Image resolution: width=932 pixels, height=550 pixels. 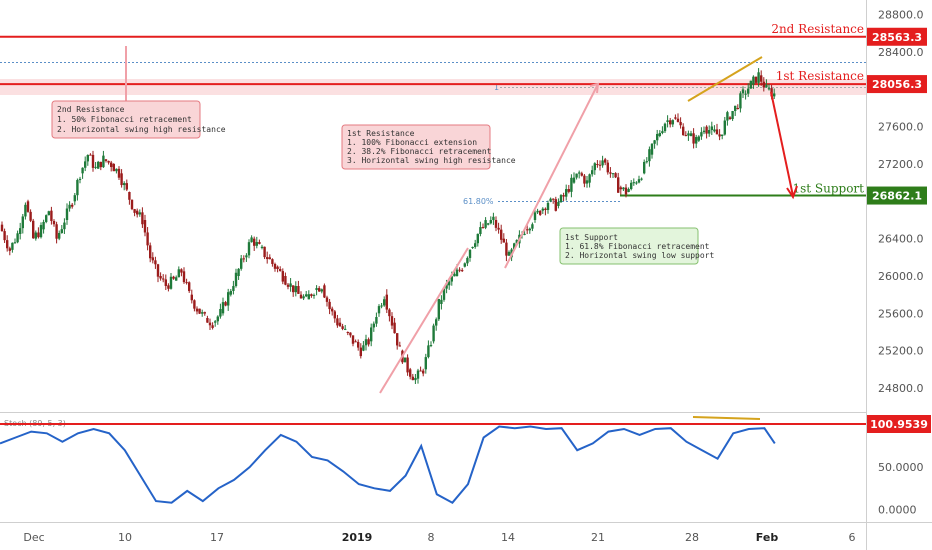 I want to click on time-tick-0: Dec, so click(x=33, y=537).